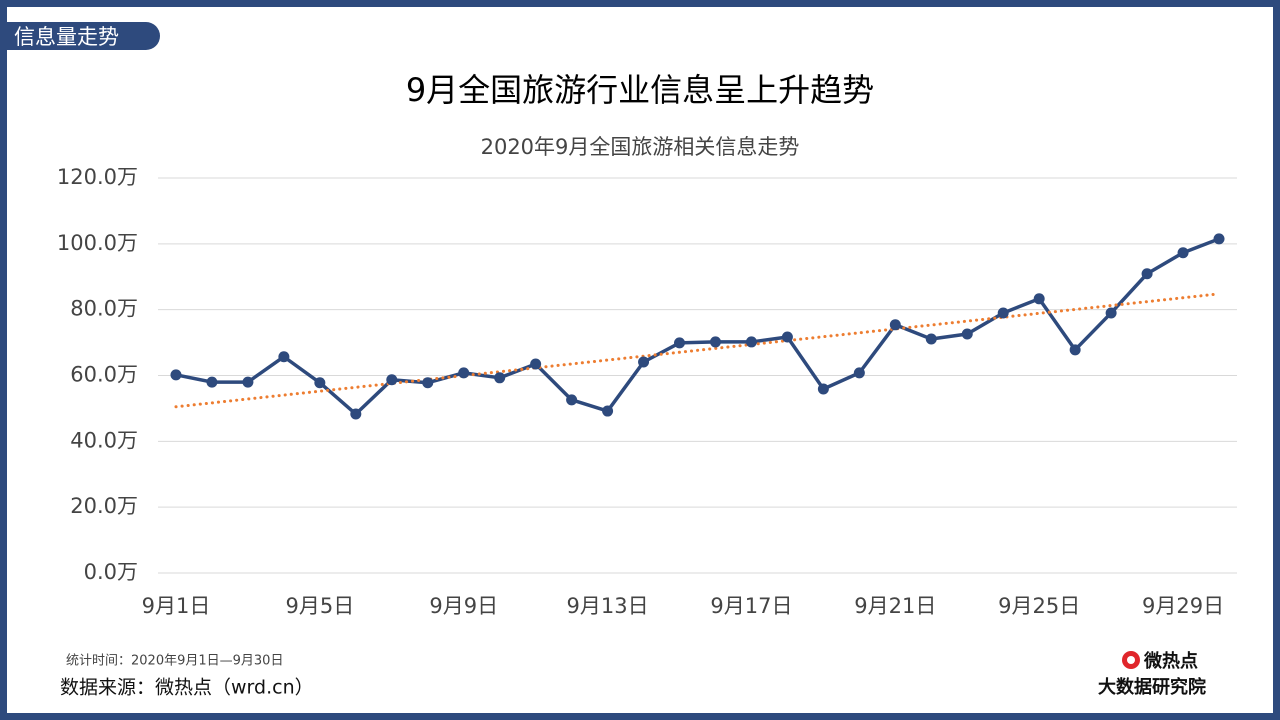 This screenshot has width=1280, height=720. Describe the element at coordinates (640, 147) in the screenshot. I see `chart-subtitle: 2020年9月全国旅游相关信息走势` at that location.